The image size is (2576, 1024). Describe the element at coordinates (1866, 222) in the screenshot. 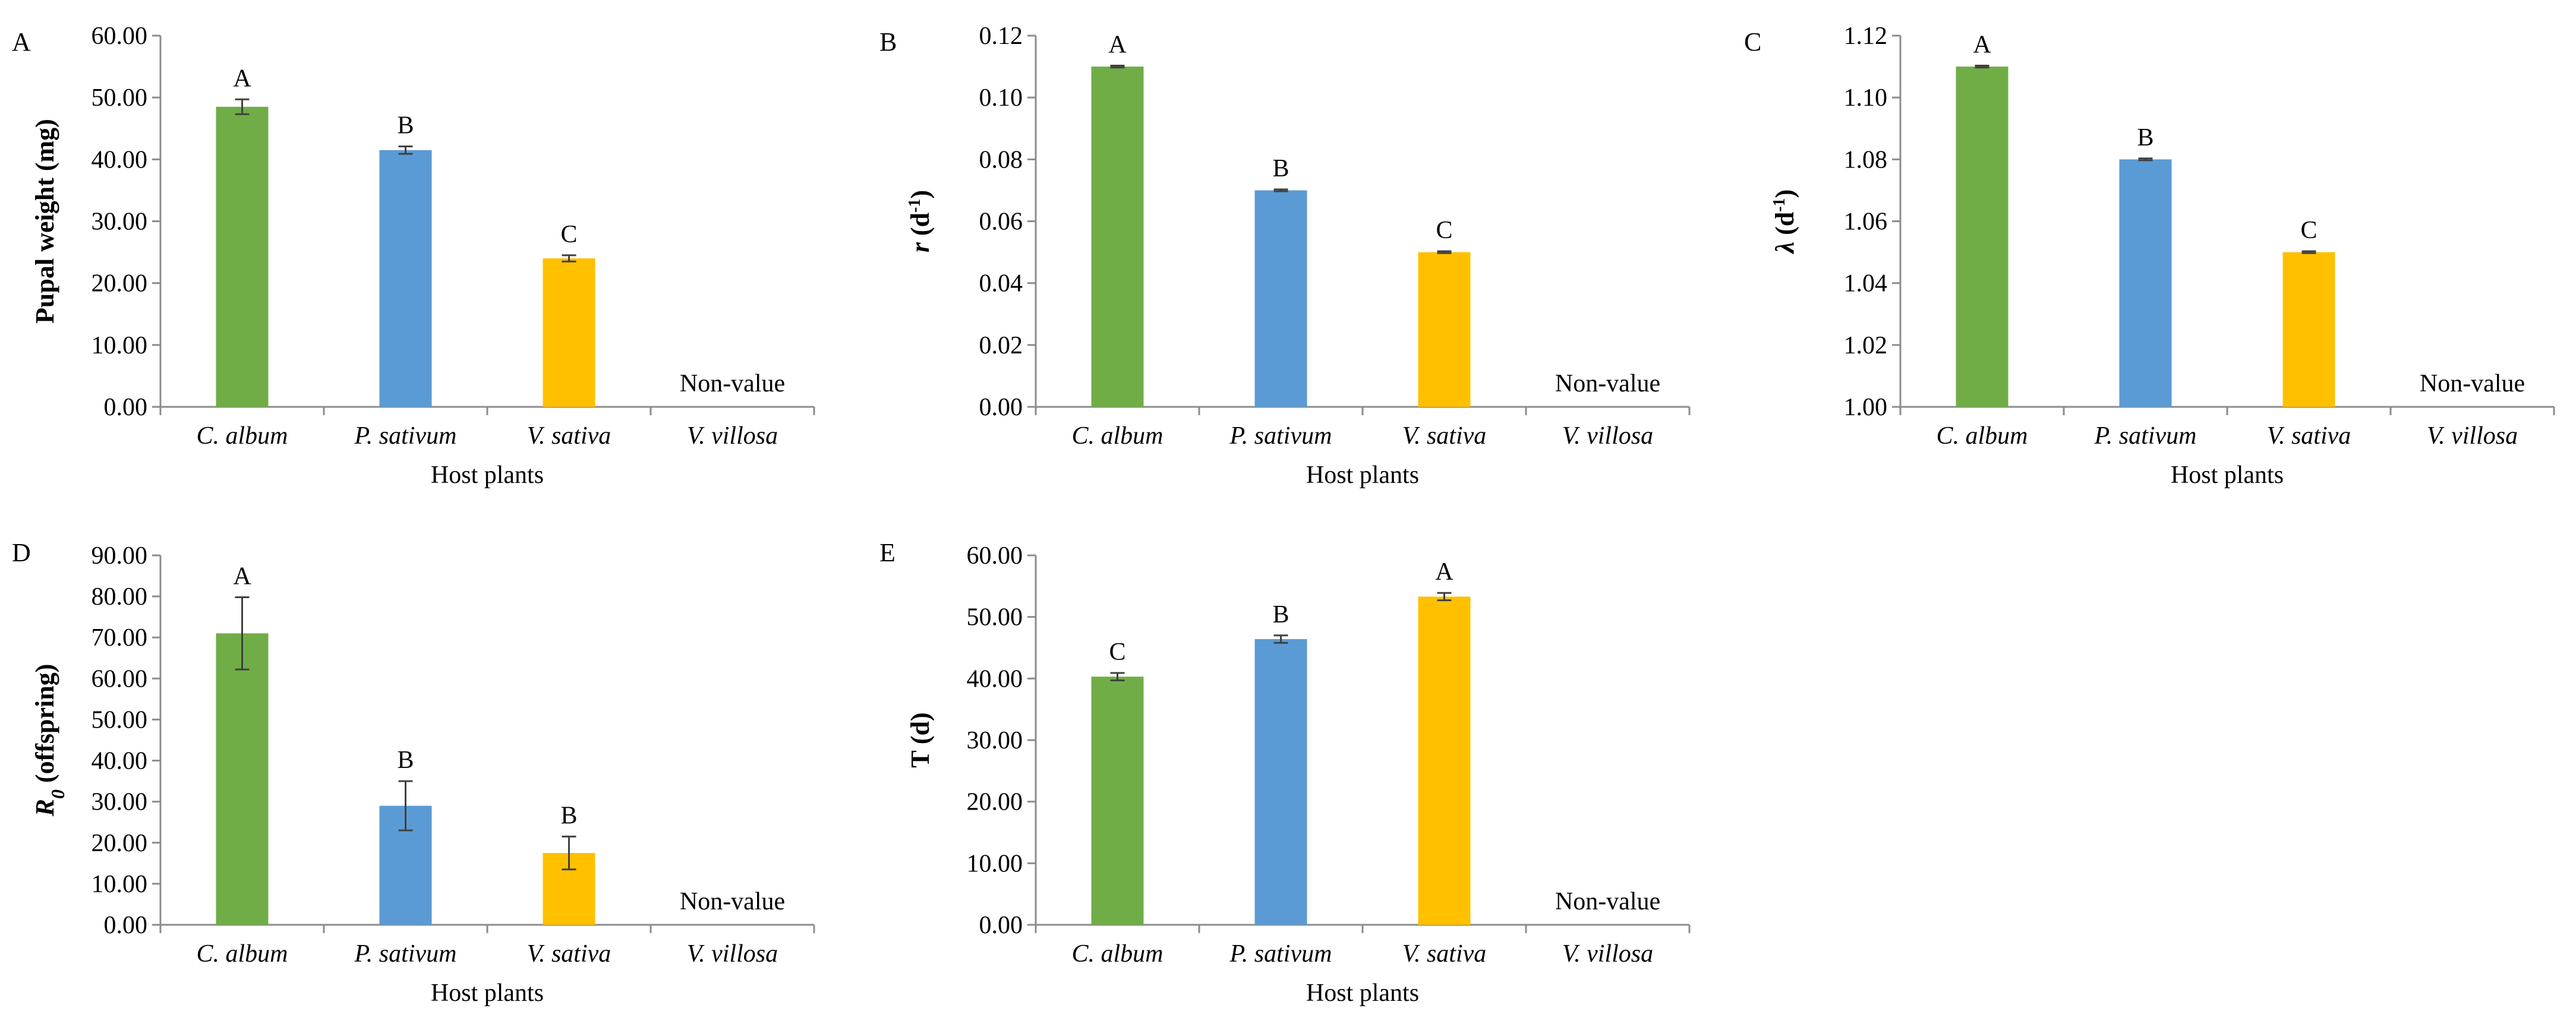

I see `y-tick-label: 1.06` at that location.